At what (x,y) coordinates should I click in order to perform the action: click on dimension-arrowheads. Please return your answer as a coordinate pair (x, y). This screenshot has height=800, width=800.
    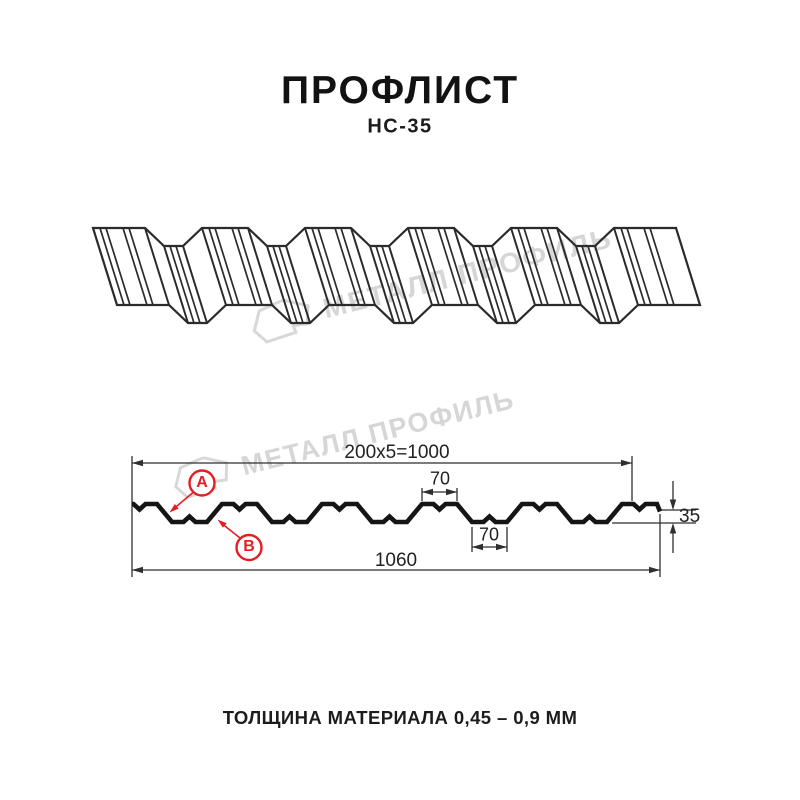
    Looking at the image, I should click on (404, 516).